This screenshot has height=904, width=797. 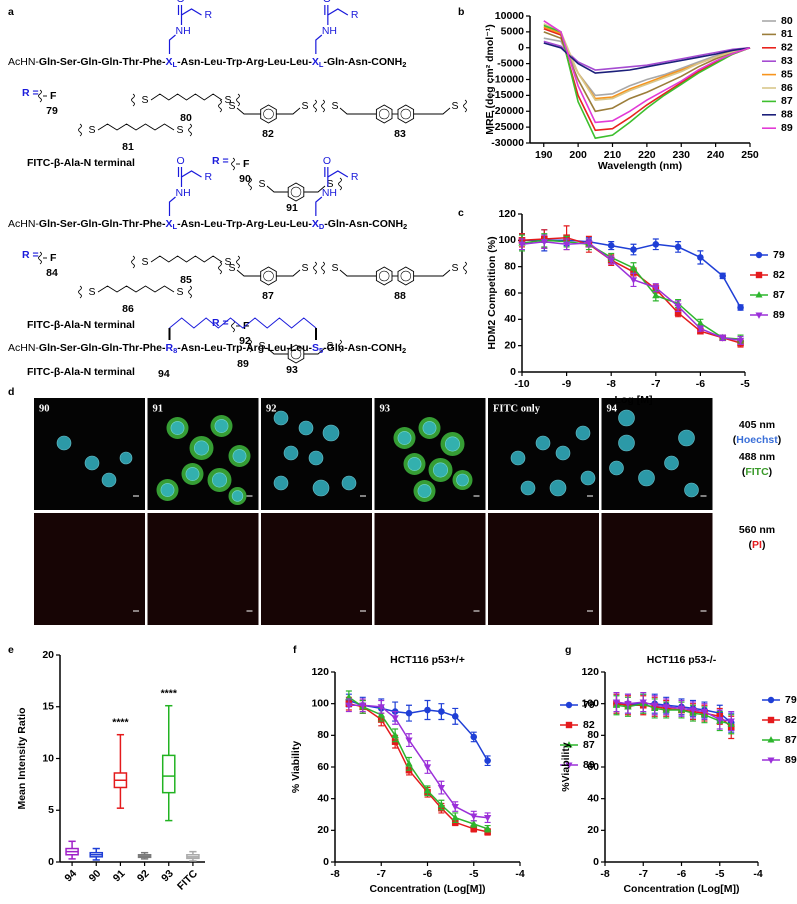 What do you see at coordinates (326, 862) in the screenshot?
I see `y-tick-label: 0` at bounding box center [326, 862].